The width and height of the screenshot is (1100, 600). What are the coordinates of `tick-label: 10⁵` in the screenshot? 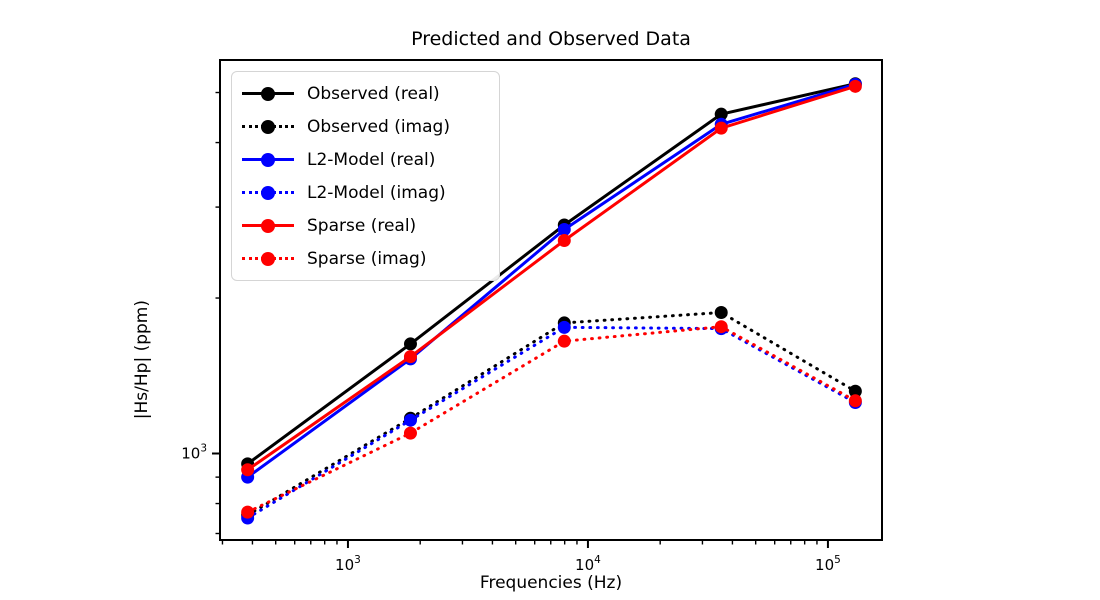 It's located at (828, 564).